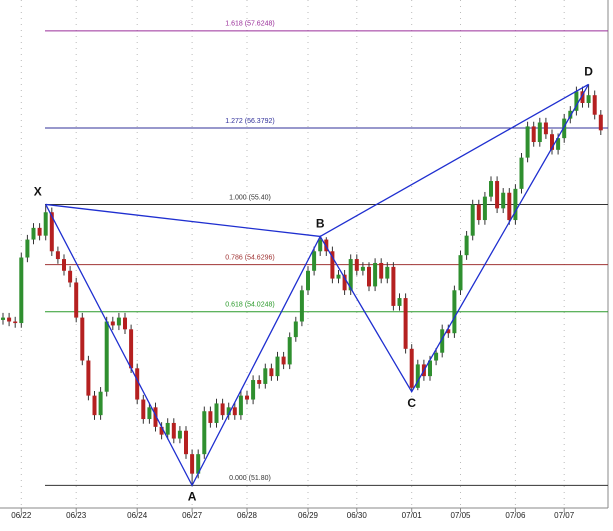 The image size is (613, 531). Describe the element at coordinates (76, 515) in the screenshot. I see `x-tick-label: 06/23` at that location.